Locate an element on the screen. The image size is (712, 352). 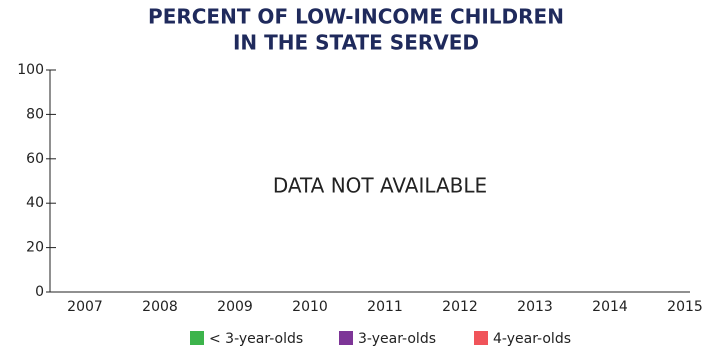
y-tick-label: 20 is located at coordinates (35, 248).